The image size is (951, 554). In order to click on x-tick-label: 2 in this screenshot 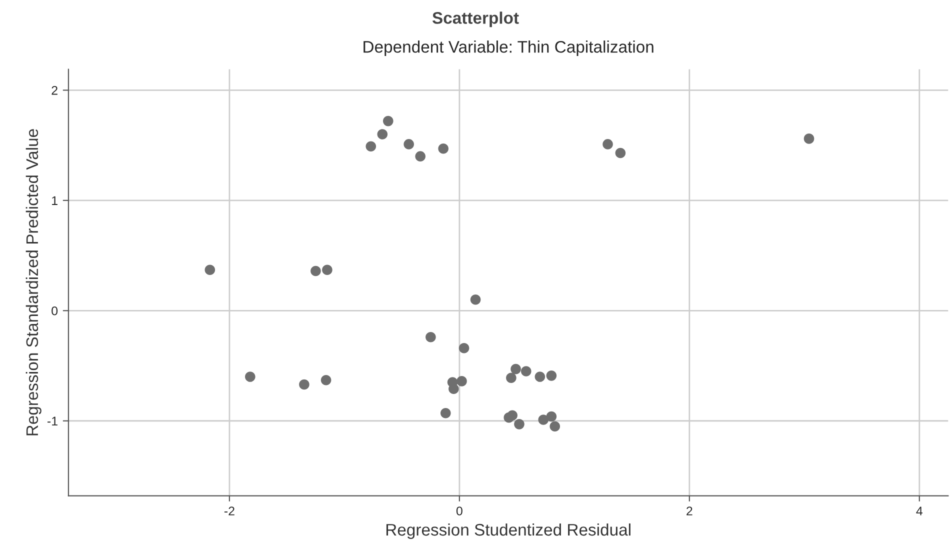, I will do `click(689, 511)`.